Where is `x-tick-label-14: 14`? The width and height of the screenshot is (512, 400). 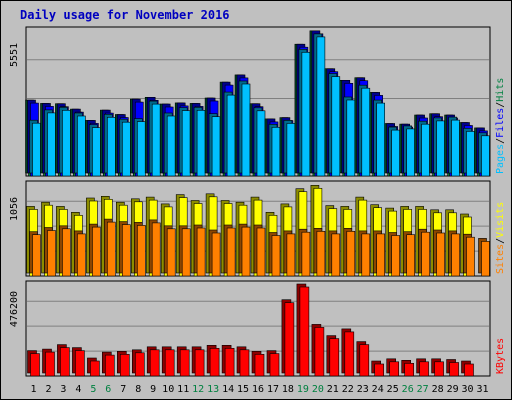 x-tick-label-14: 14 is located at coordinates (228, 389).